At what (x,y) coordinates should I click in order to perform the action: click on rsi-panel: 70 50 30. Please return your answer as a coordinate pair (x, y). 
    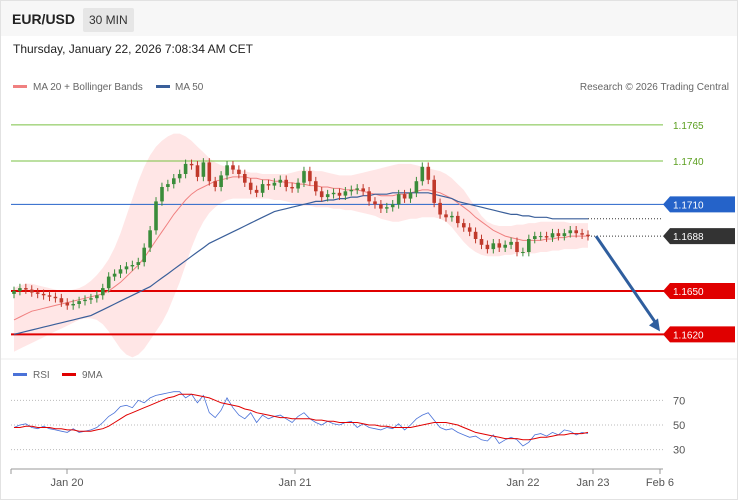
    Looking at the image, I should click on (348, 424).